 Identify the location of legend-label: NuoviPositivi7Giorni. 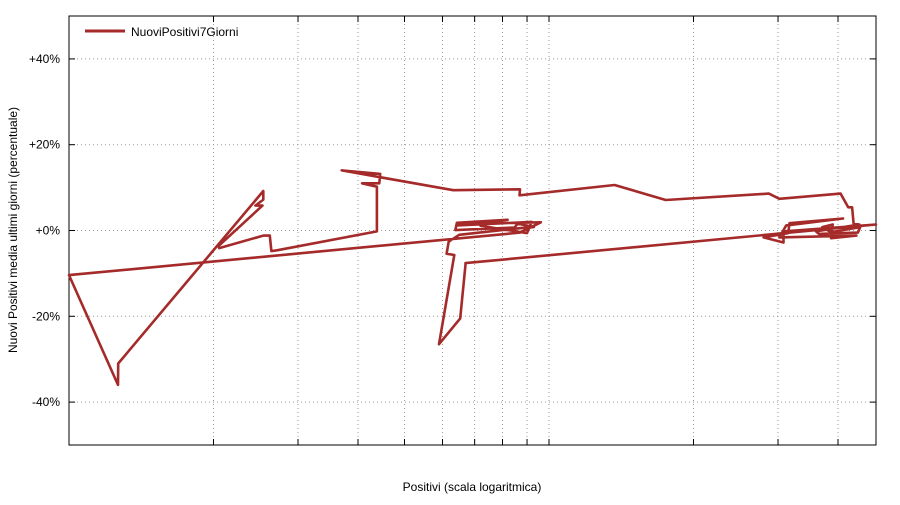
(184, 32).